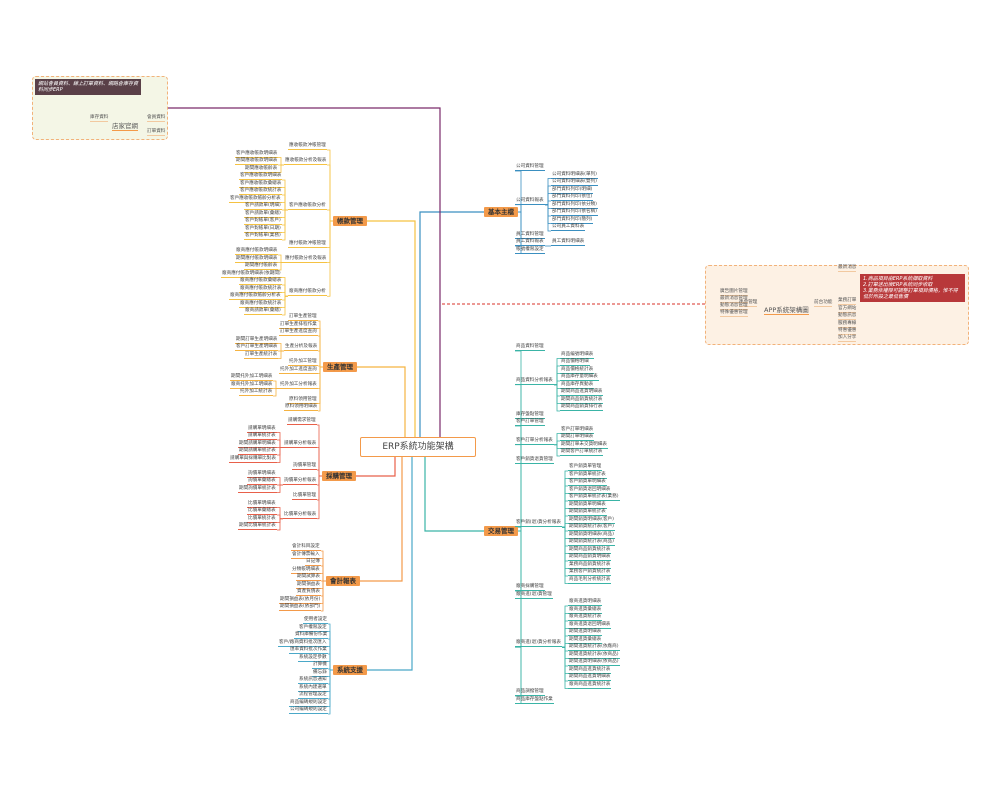 This screenshot has height=792, width=1000. What do you see at coordinates (538, 524) in the screenshot?
I see `branch-item: 客戶銷(退)貨分析報表` at bounding box center [538, 524].